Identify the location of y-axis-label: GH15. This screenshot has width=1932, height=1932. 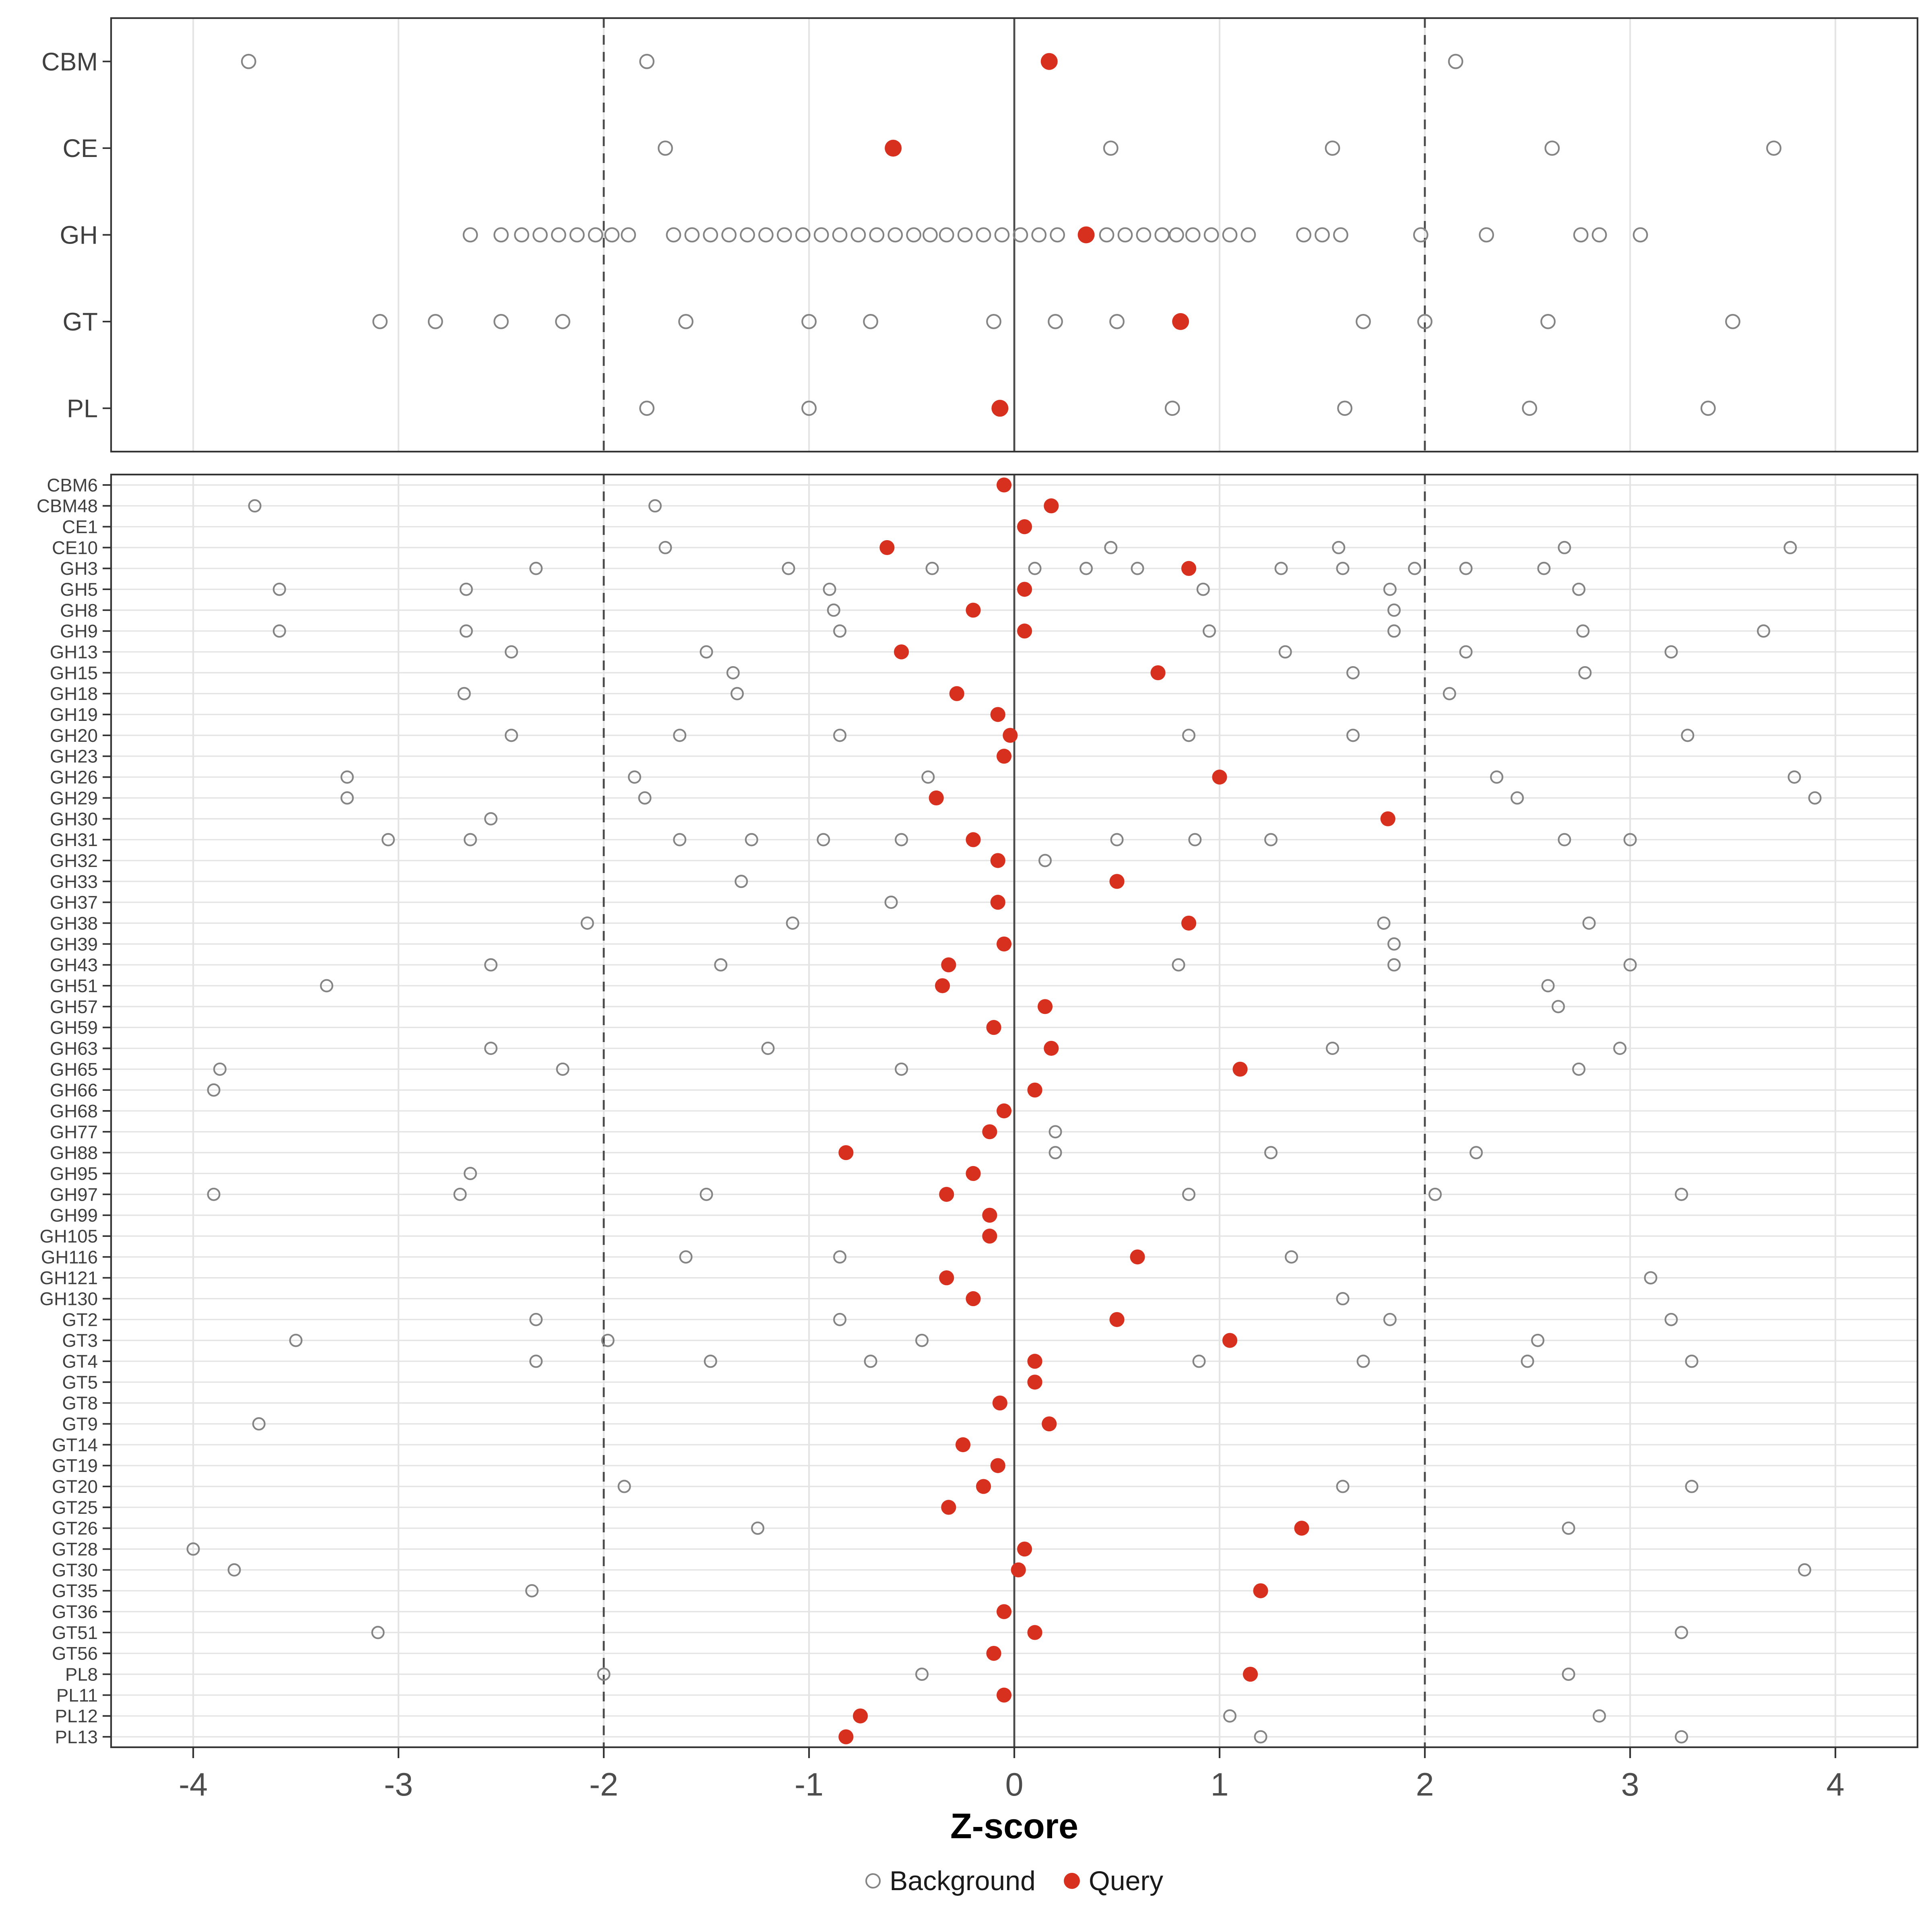
(74, 673).